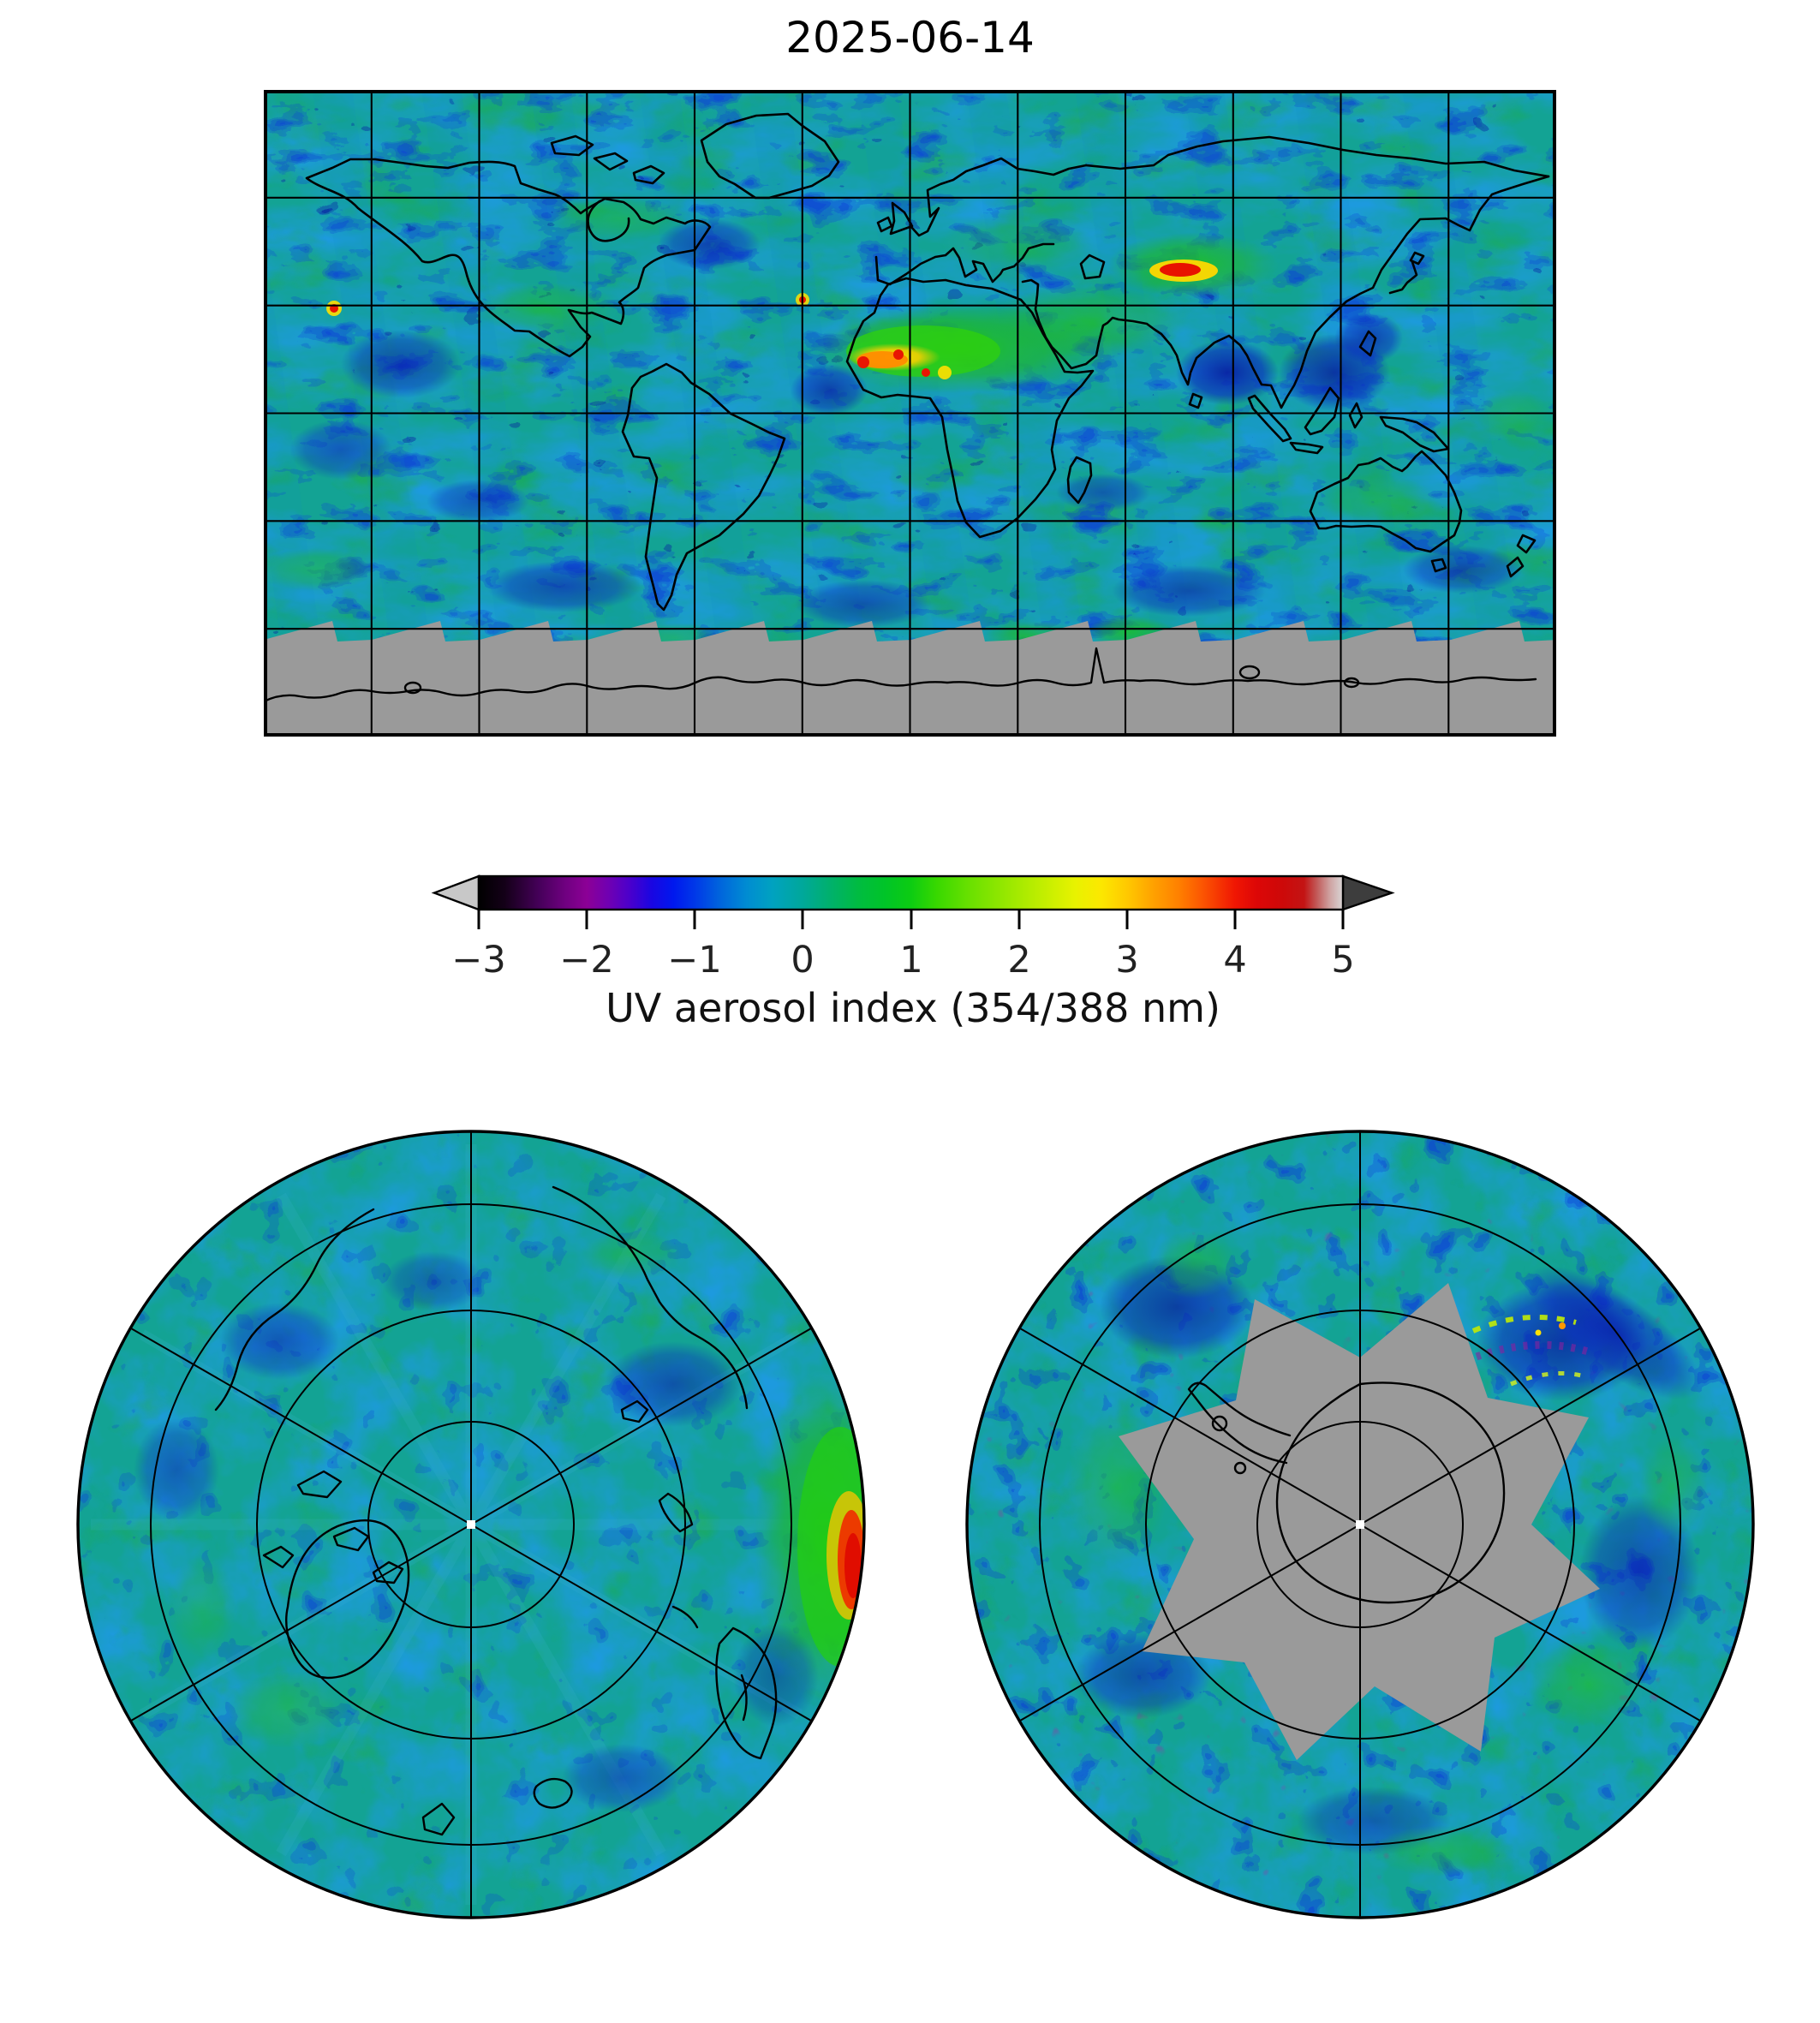 The image size is (1820, 2023). Describe the element at coordinates (911, 892) in the screenshot. I see `colorbar-gradient-bar` at that location.